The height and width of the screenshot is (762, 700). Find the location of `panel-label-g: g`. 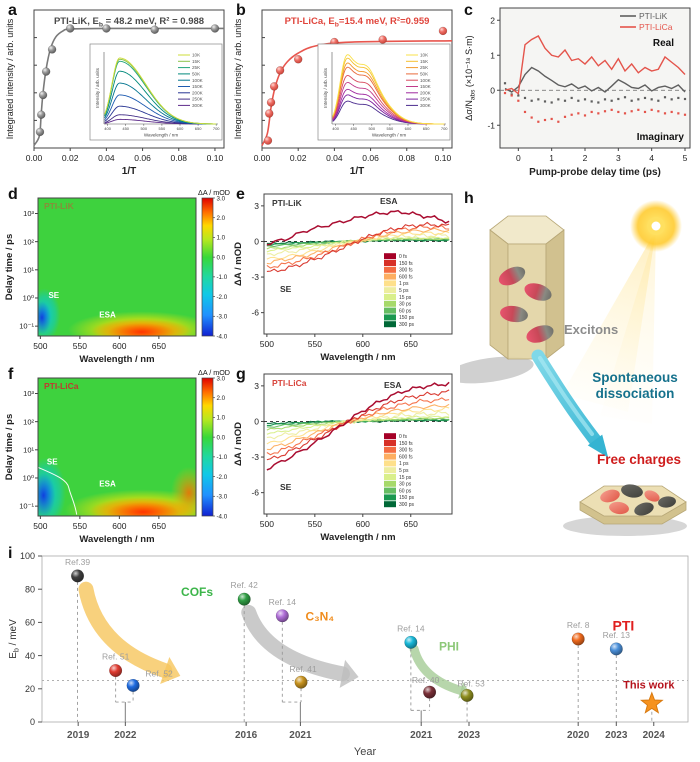

panel-label-g: g is located at coordinates (241, 374).